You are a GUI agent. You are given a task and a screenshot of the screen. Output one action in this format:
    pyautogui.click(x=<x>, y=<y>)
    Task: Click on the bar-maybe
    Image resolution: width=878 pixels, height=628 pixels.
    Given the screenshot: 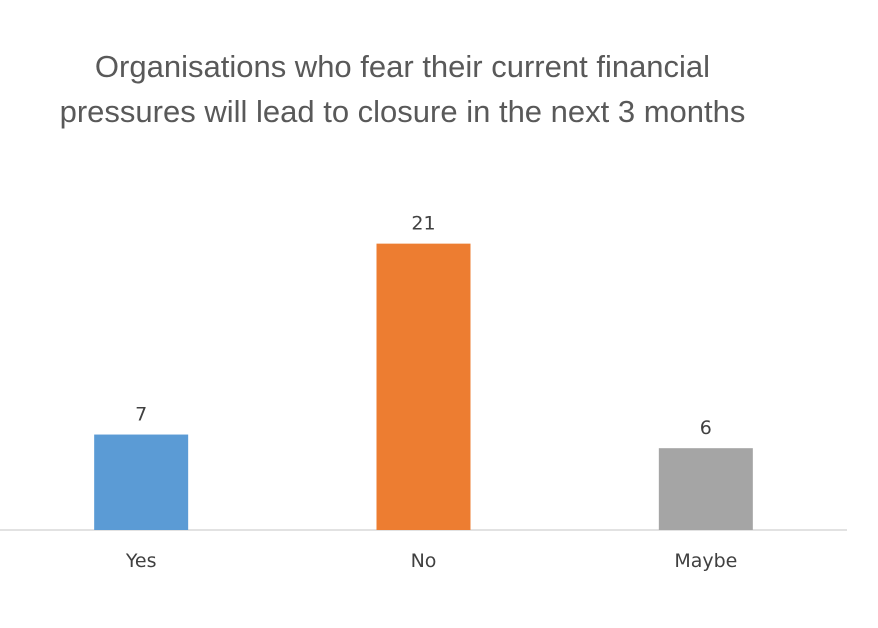 What is the action you would take?
    pyautogui.click(x=705, y=489)
    